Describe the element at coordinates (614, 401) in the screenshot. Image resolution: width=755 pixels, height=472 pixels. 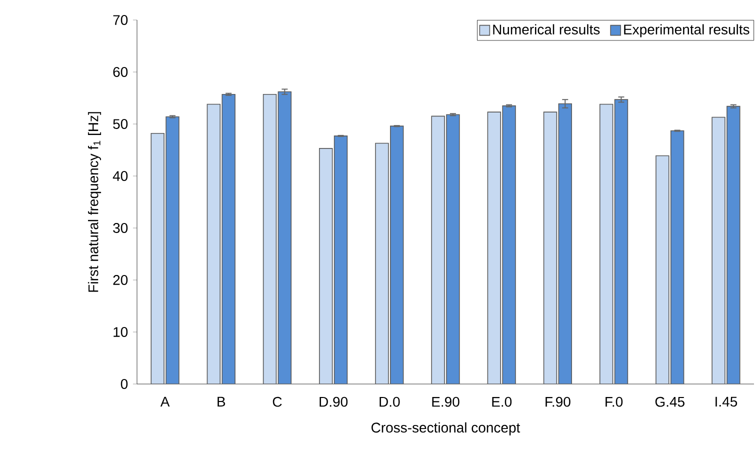
I see `x-tick-label: F.0` at that location.